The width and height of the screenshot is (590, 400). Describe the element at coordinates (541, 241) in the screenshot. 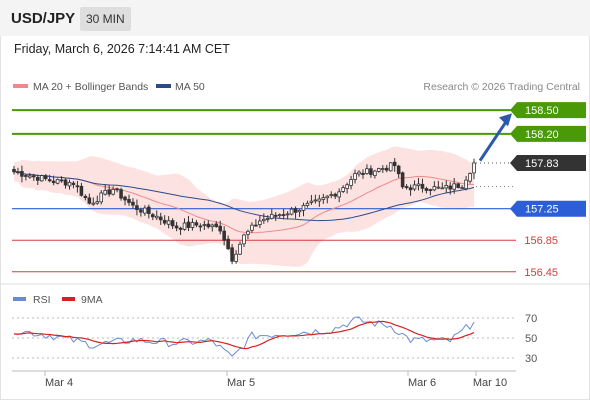

I see `support-label: 156.85` at that location.